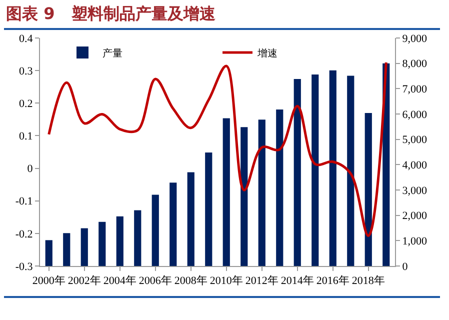 Image resolution: width=449 pixels, height=320 pixels. I want to click on y-tick-label: 0.1, so click(26, 136).